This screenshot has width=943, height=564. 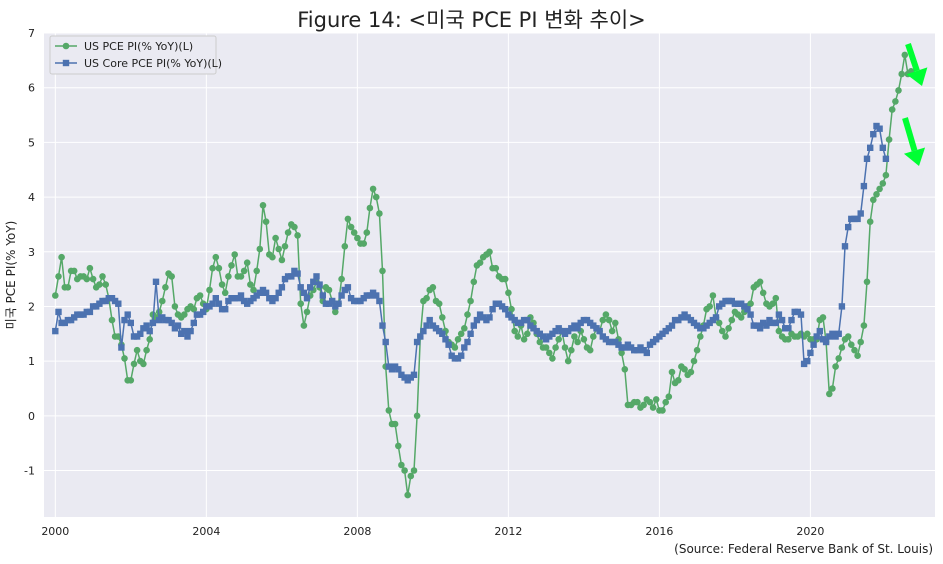 I want to click on y-axis-label: 미국 PCE PI(% YoY), so click(x=11, y=275).